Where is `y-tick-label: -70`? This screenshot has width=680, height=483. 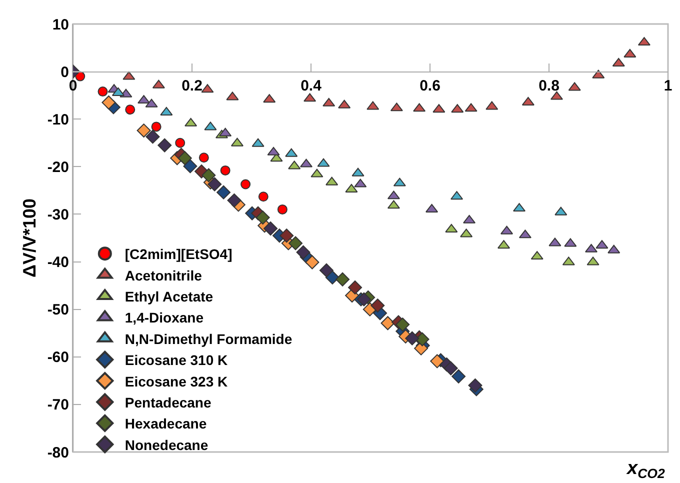
y-tick-label: -70 is located at coordinates (58, 405).